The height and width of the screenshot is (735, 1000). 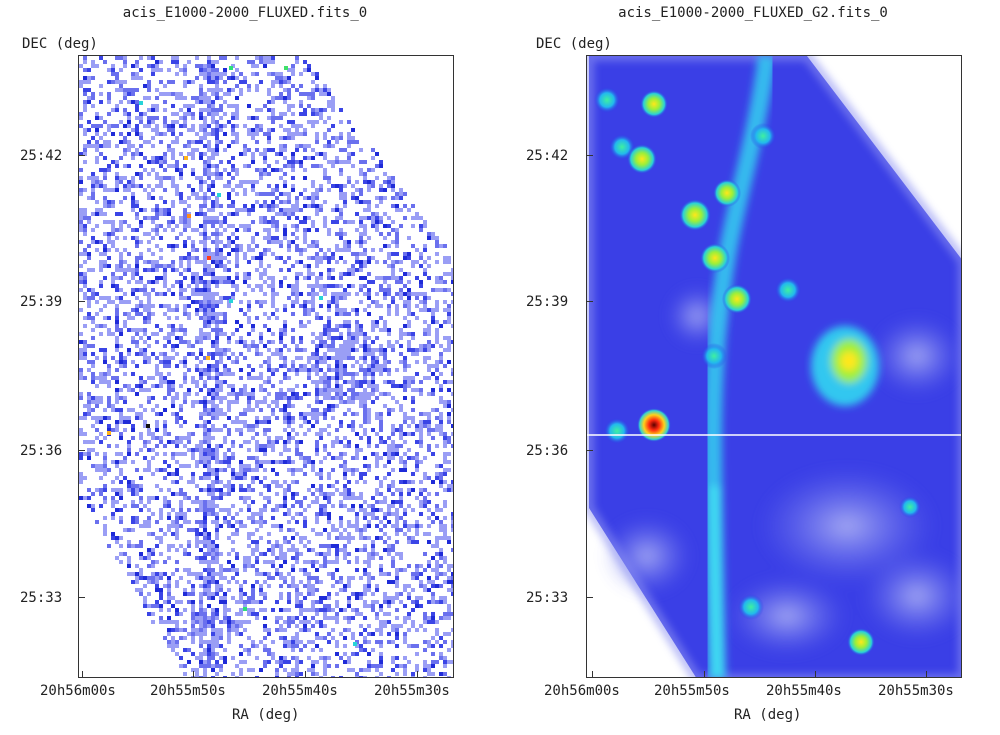 I want to click on right-ytick-label: 25:39, so click(x=547, y=302).